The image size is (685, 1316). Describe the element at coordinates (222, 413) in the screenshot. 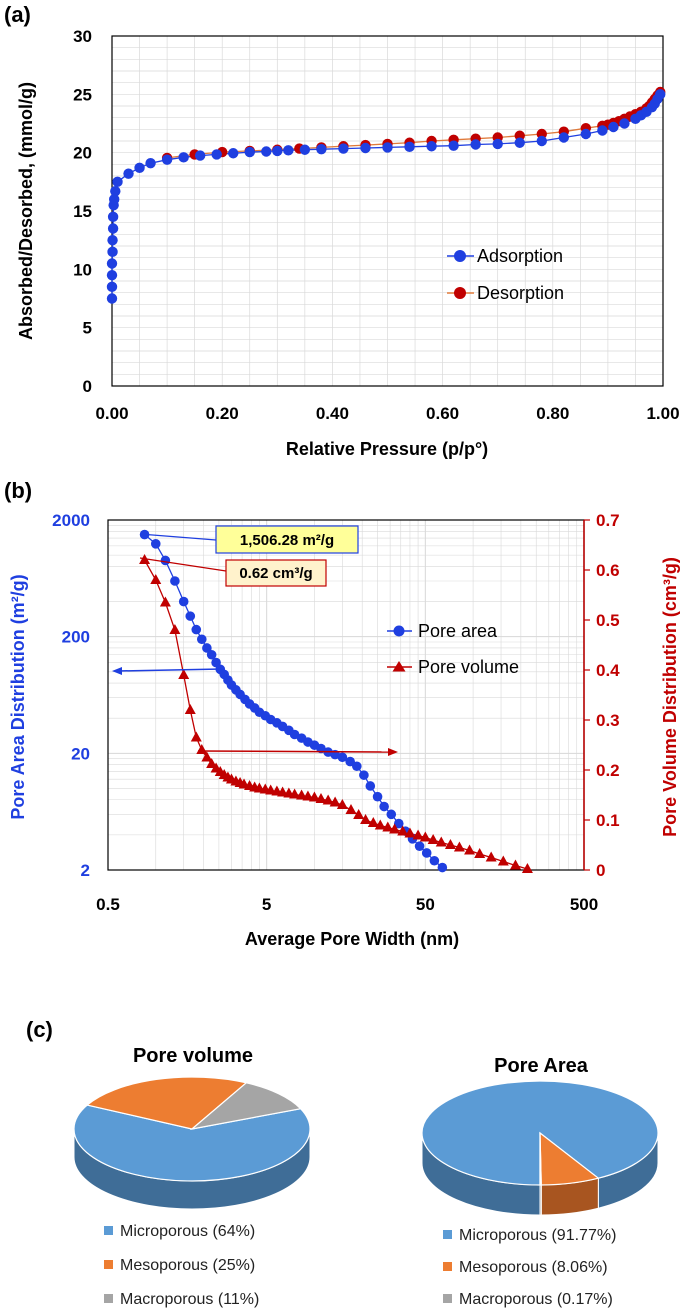

I see `panel-a-xtick-label: 0.20` at that location.